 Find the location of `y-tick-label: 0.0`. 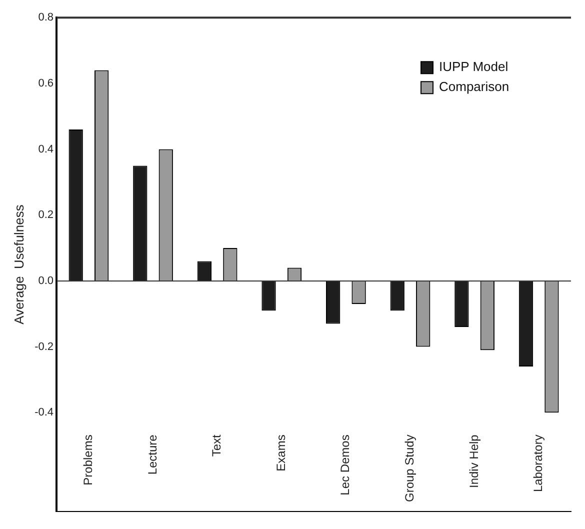

y-tick-label: 0.0 is located at coordinates (46, 280).